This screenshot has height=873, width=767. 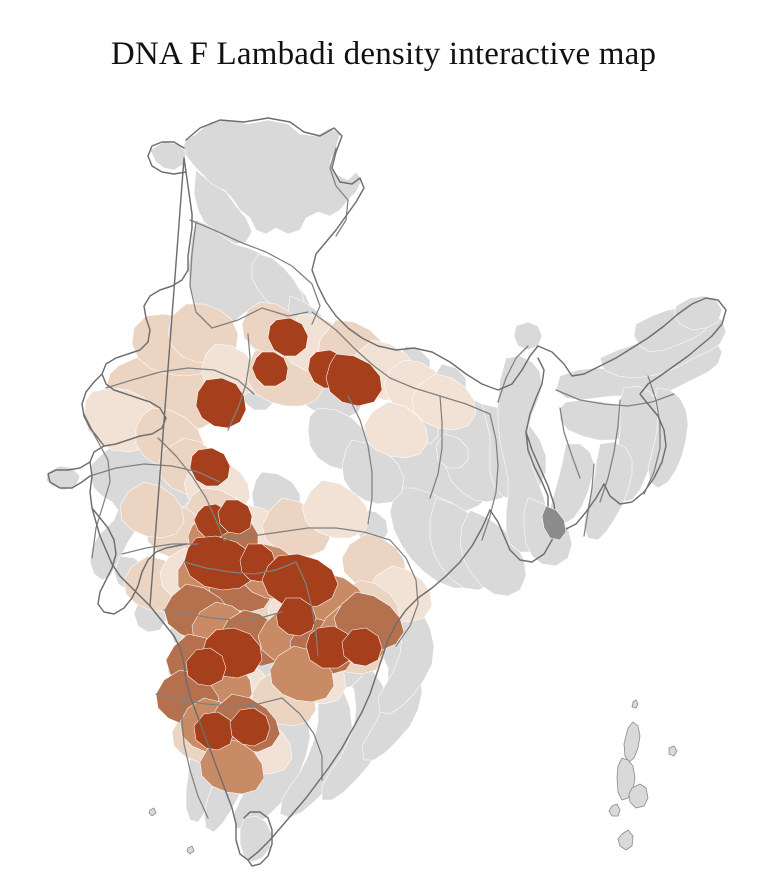 I want to click on high-density-regions, so click(x=283, y=534).